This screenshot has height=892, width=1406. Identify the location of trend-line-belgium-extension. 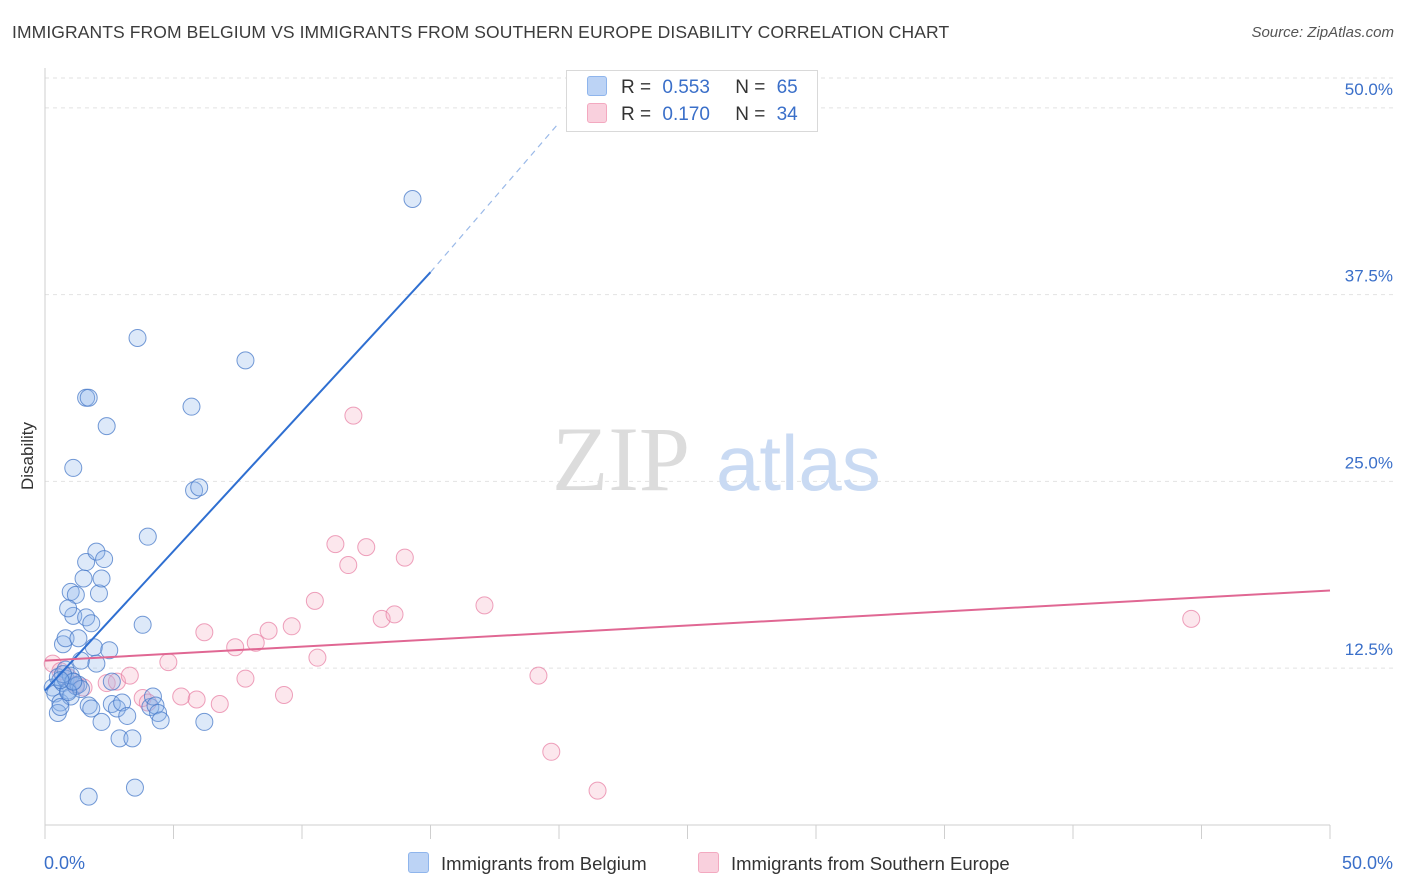
(495, 197).